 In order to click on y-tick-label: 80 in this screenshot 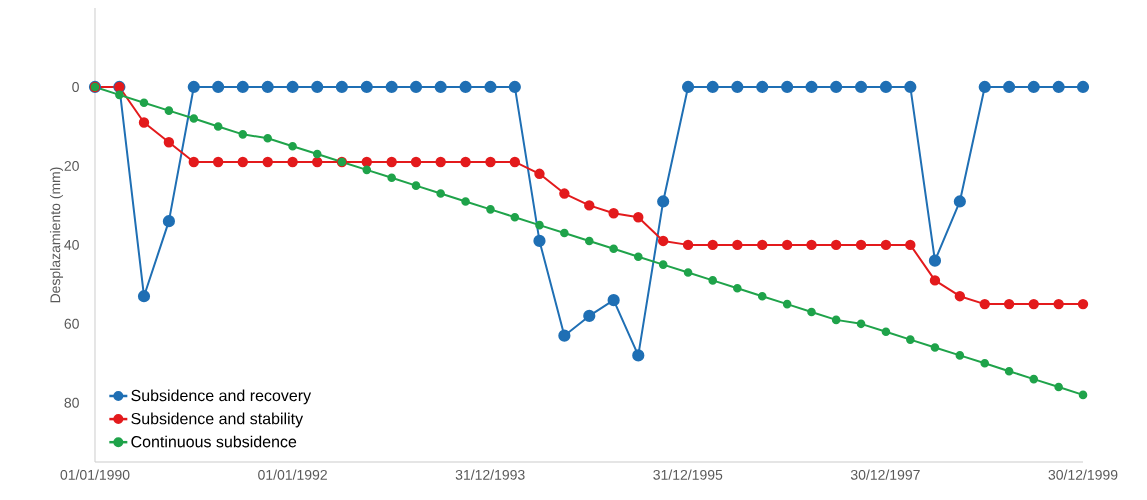, I will do `click(71, 402)`.